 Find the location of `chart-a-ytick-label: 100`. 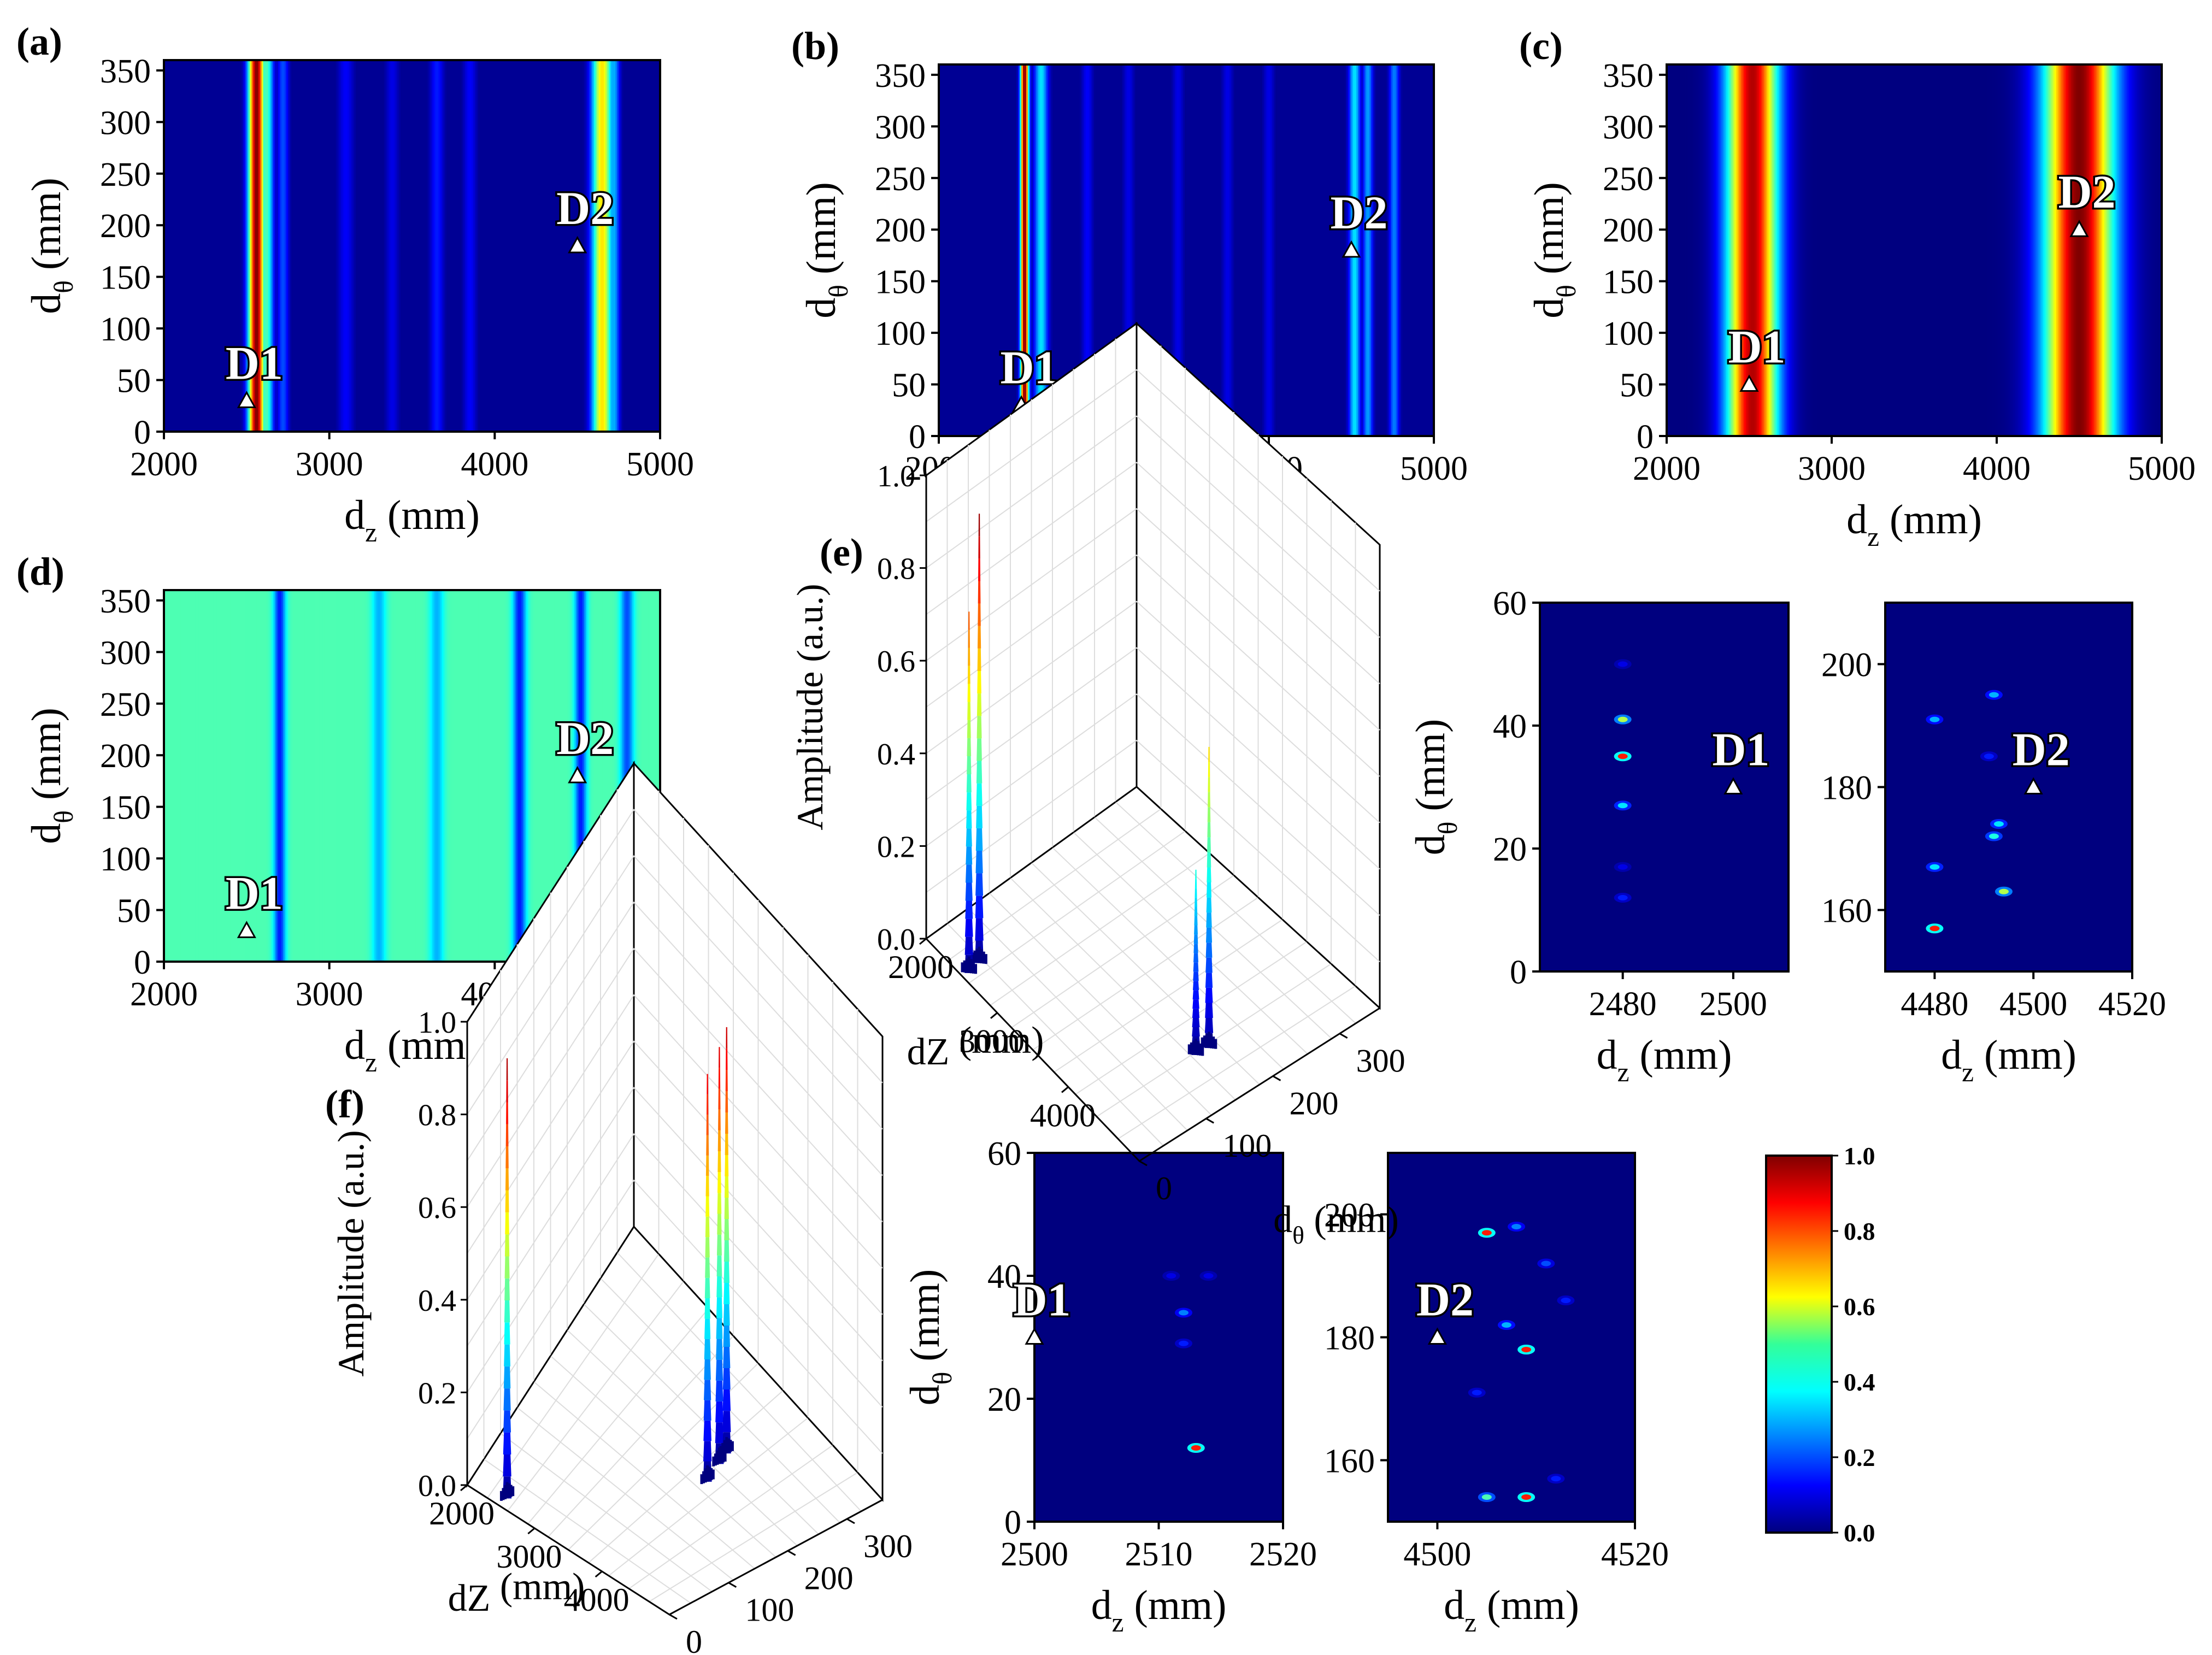

chart-a-ytick-label: 100 is located at coordinates (125, 330).